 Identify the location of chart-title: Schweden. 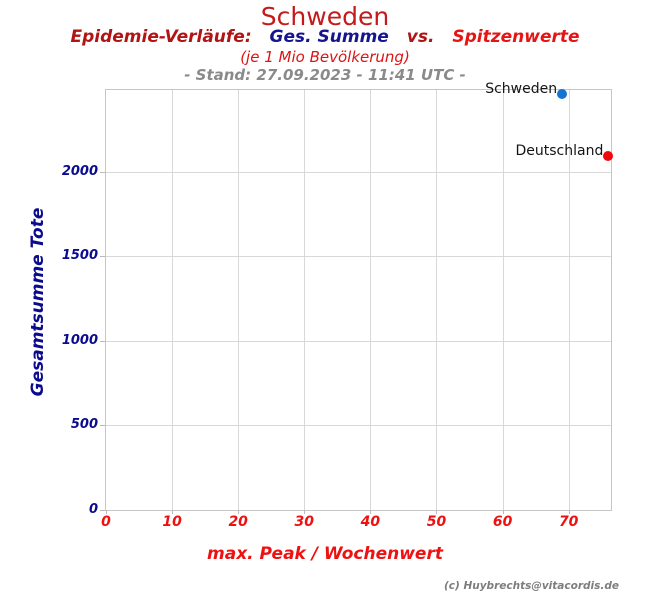
(325, 16).